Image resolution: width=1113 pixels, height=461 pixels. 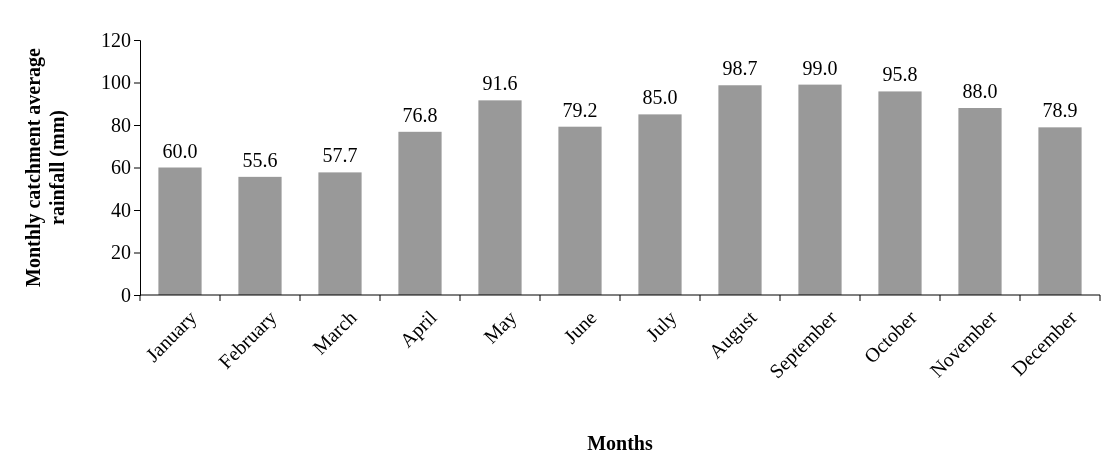 I want to click on x-tick-label: June, so click(x=580, y=327).